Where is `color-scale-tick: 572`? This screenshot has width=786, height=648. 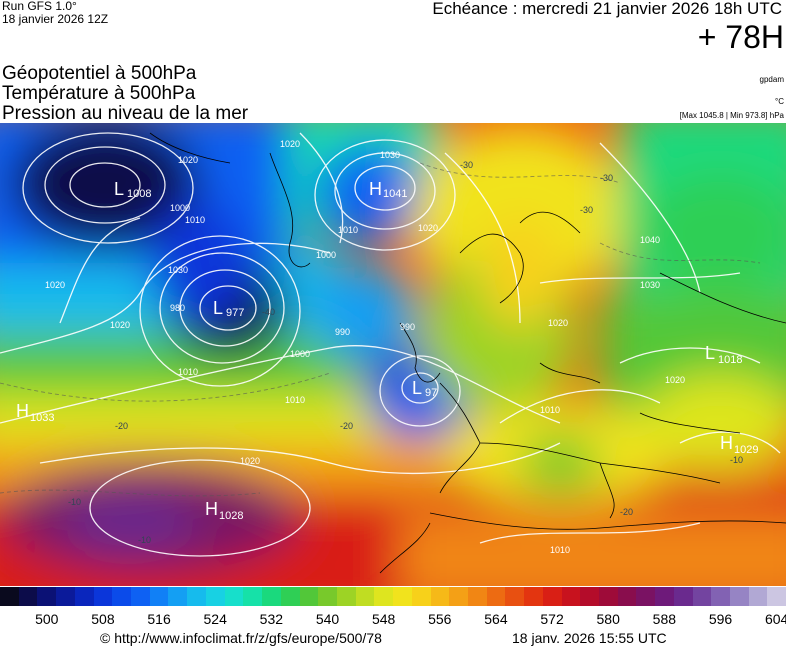
color-scale-tick: 572 is located at coordinates (552, 619).